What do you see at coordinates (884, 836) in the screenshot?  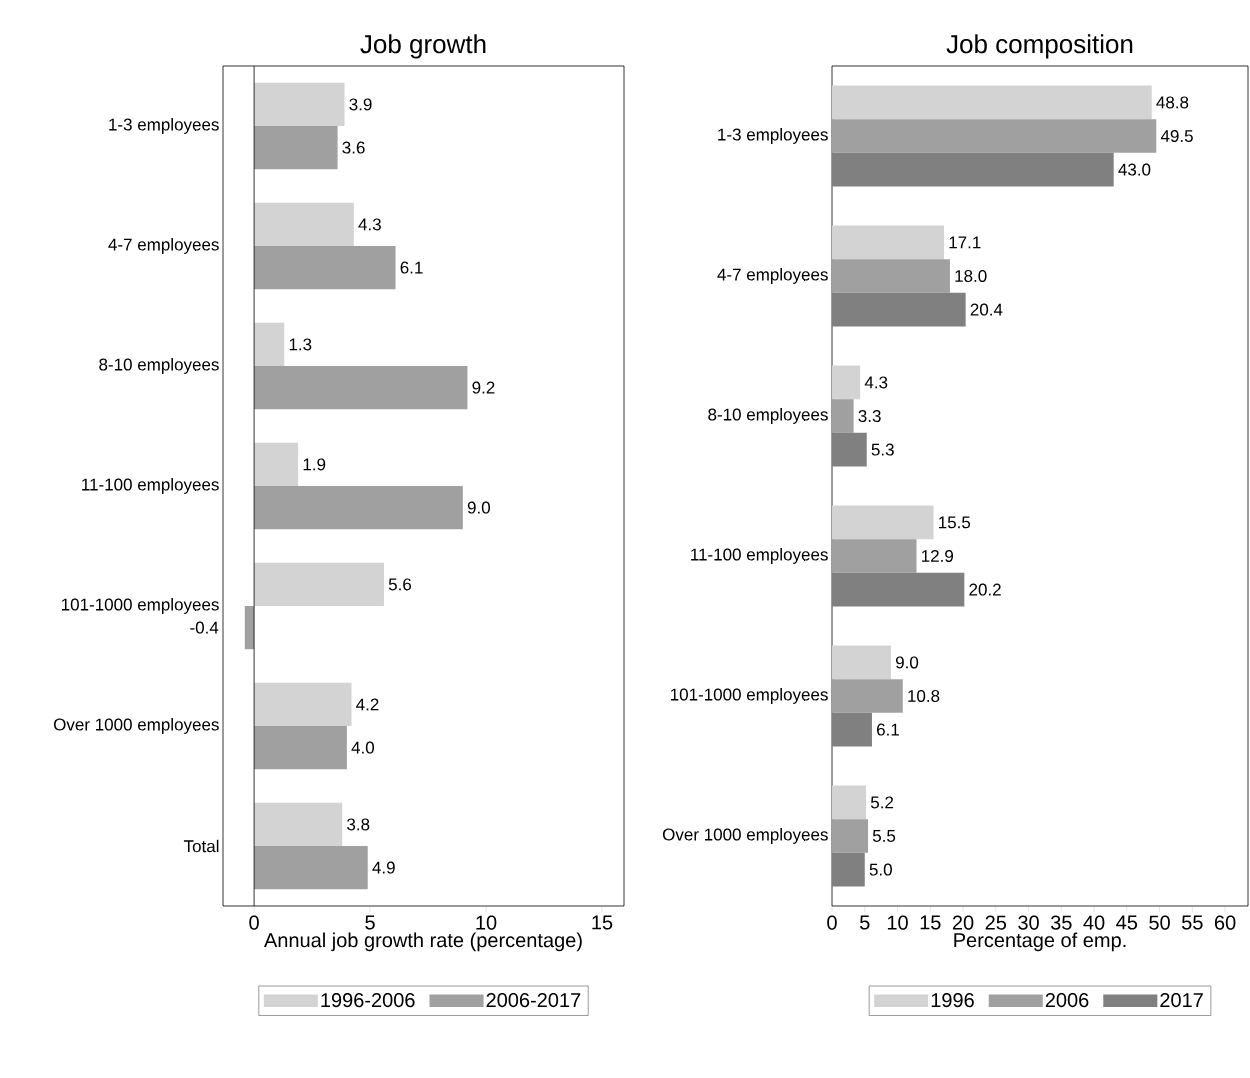 I see `data-label: 5.5` at bounding box center [884, 836].